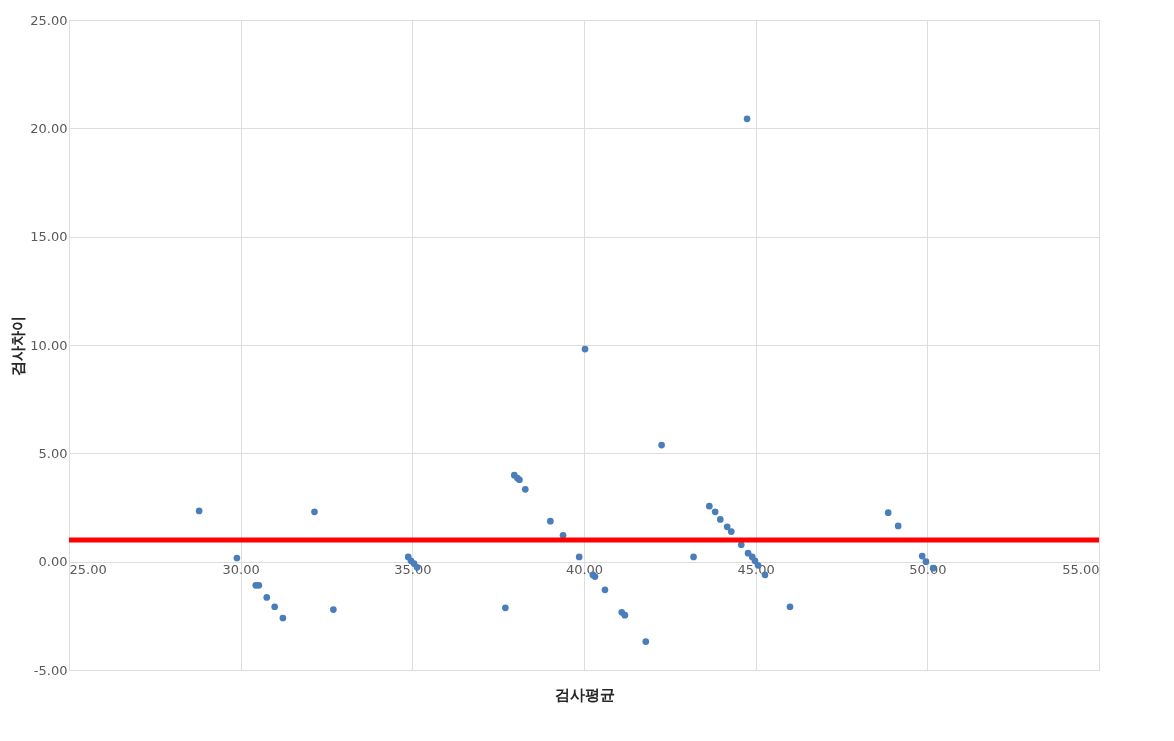  What do you see at coordinates (1081, 570) in the screenshot?
I see `x-tick-label: 55.00` at bounding box center [1081, 570].